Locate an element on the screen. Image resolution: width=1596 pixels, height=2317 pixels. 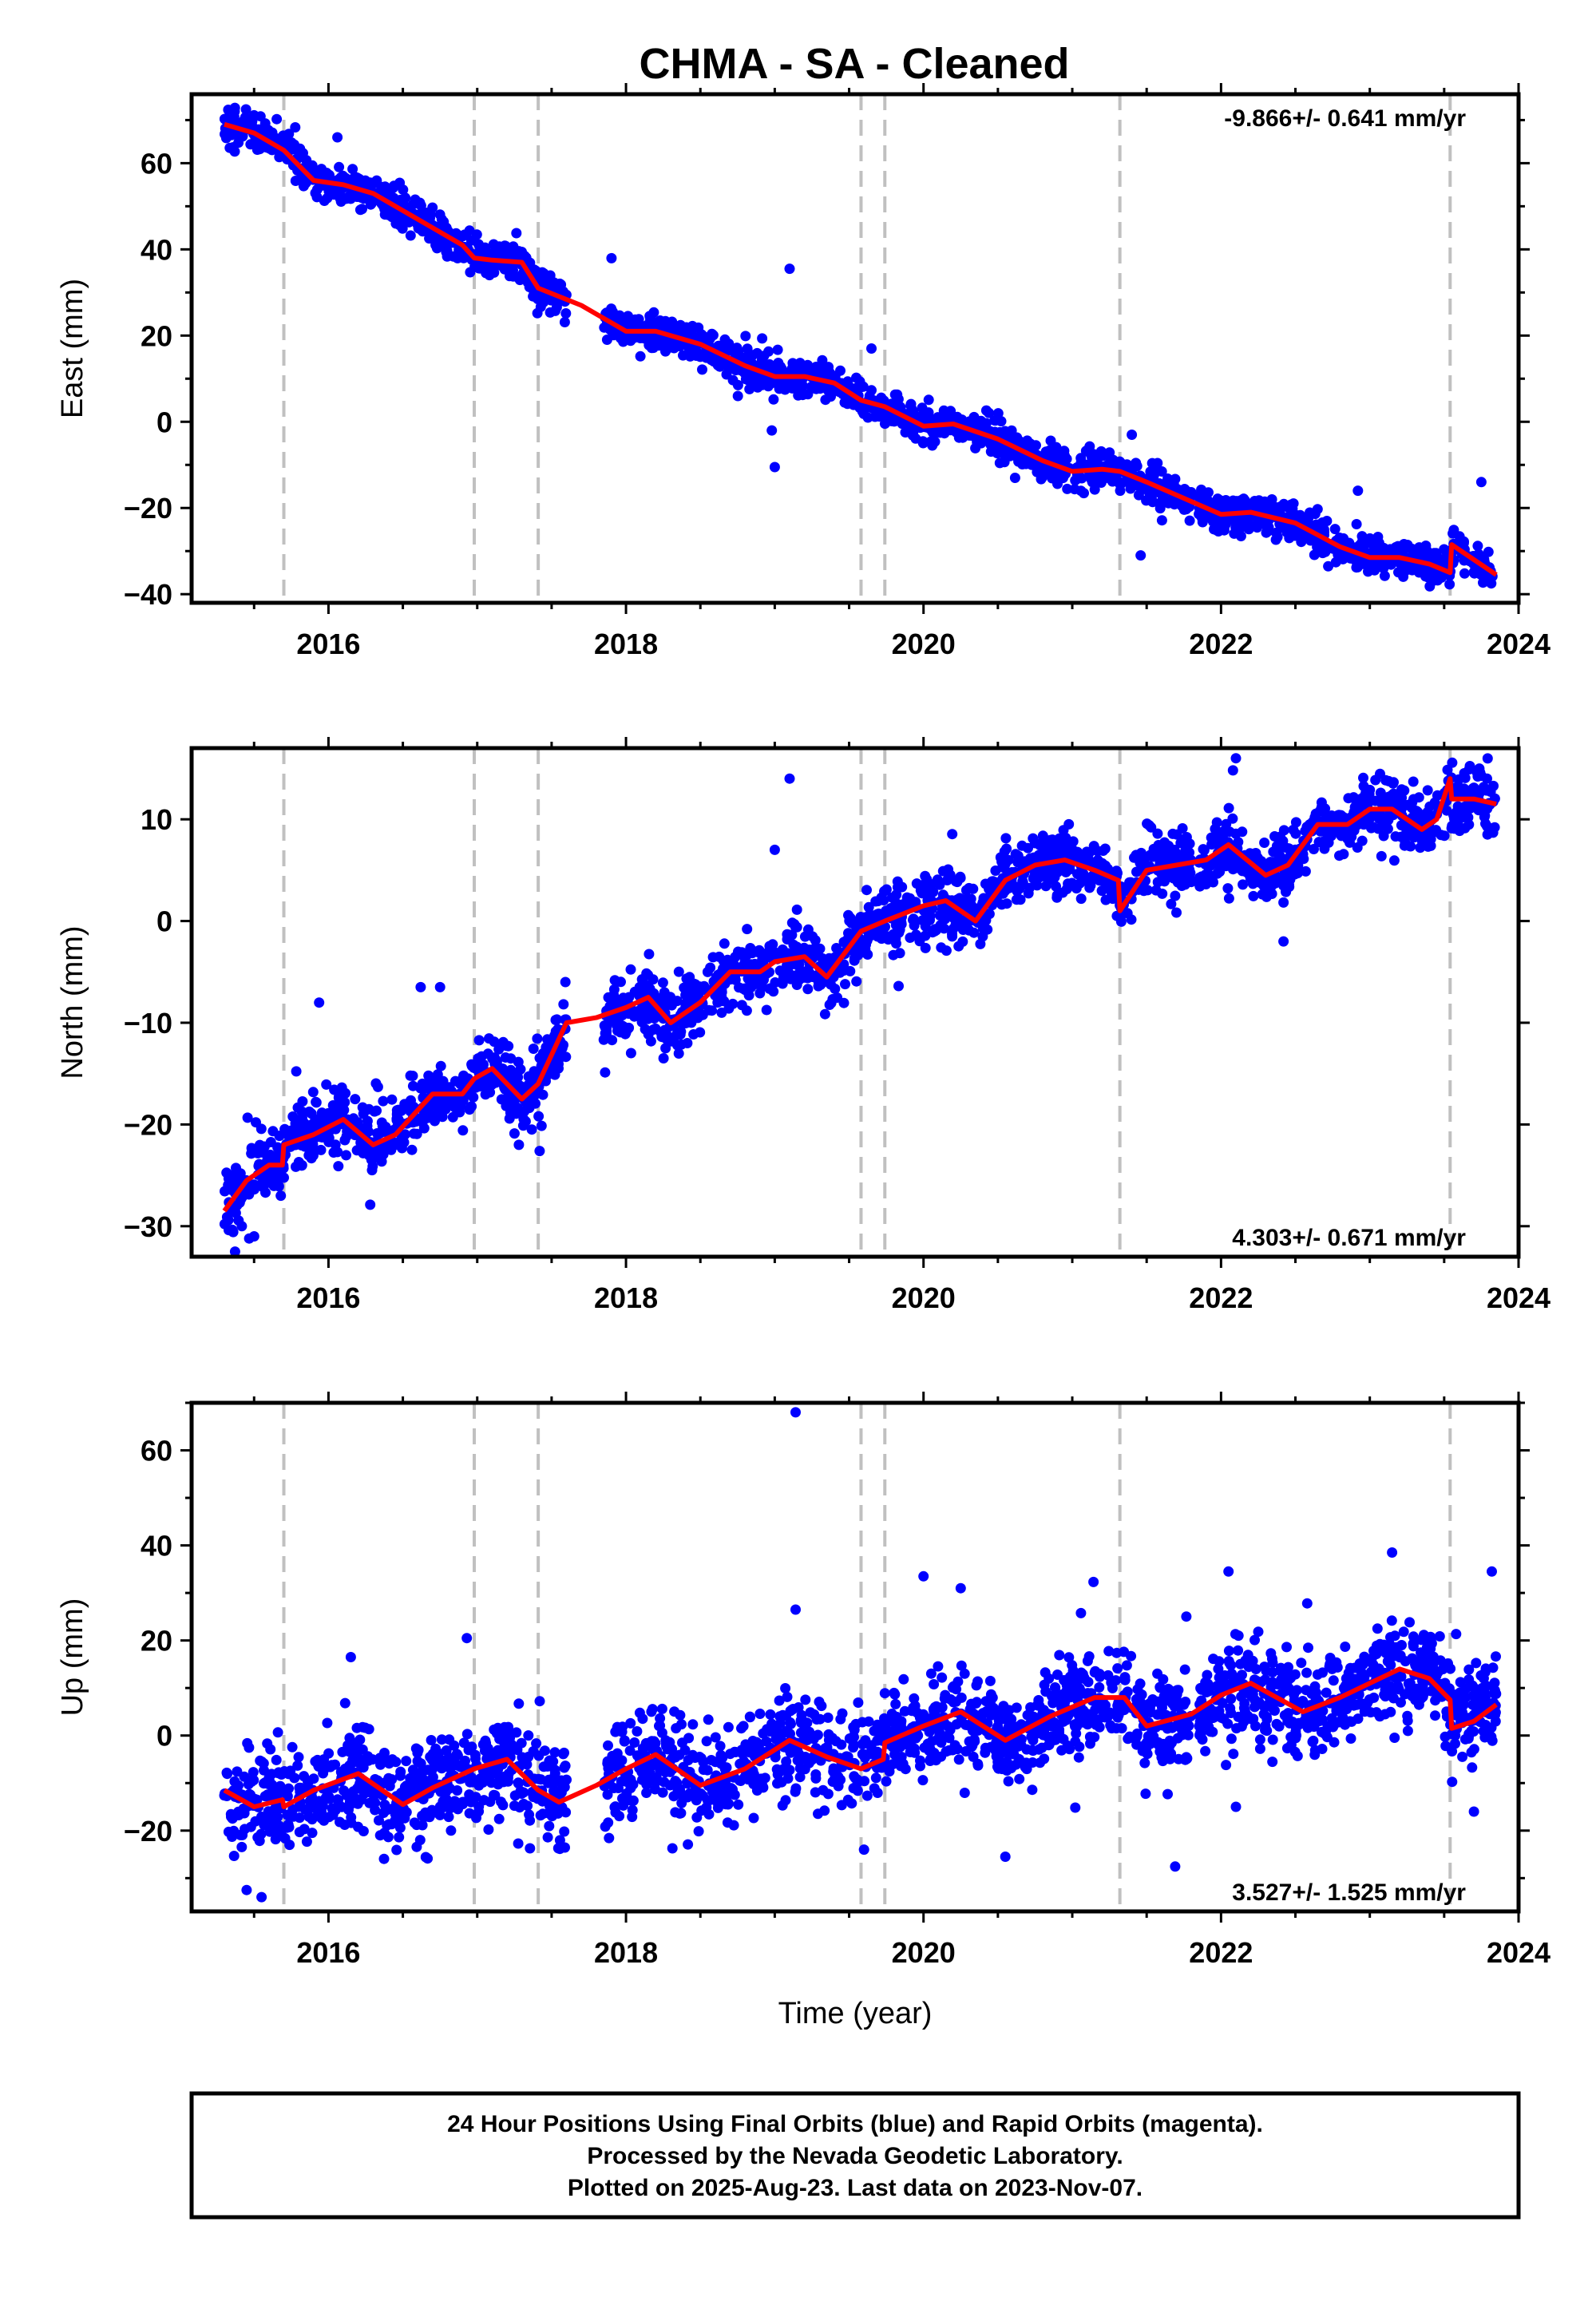
east-y-tick-label: −40 is located at coordinates (148, 594).